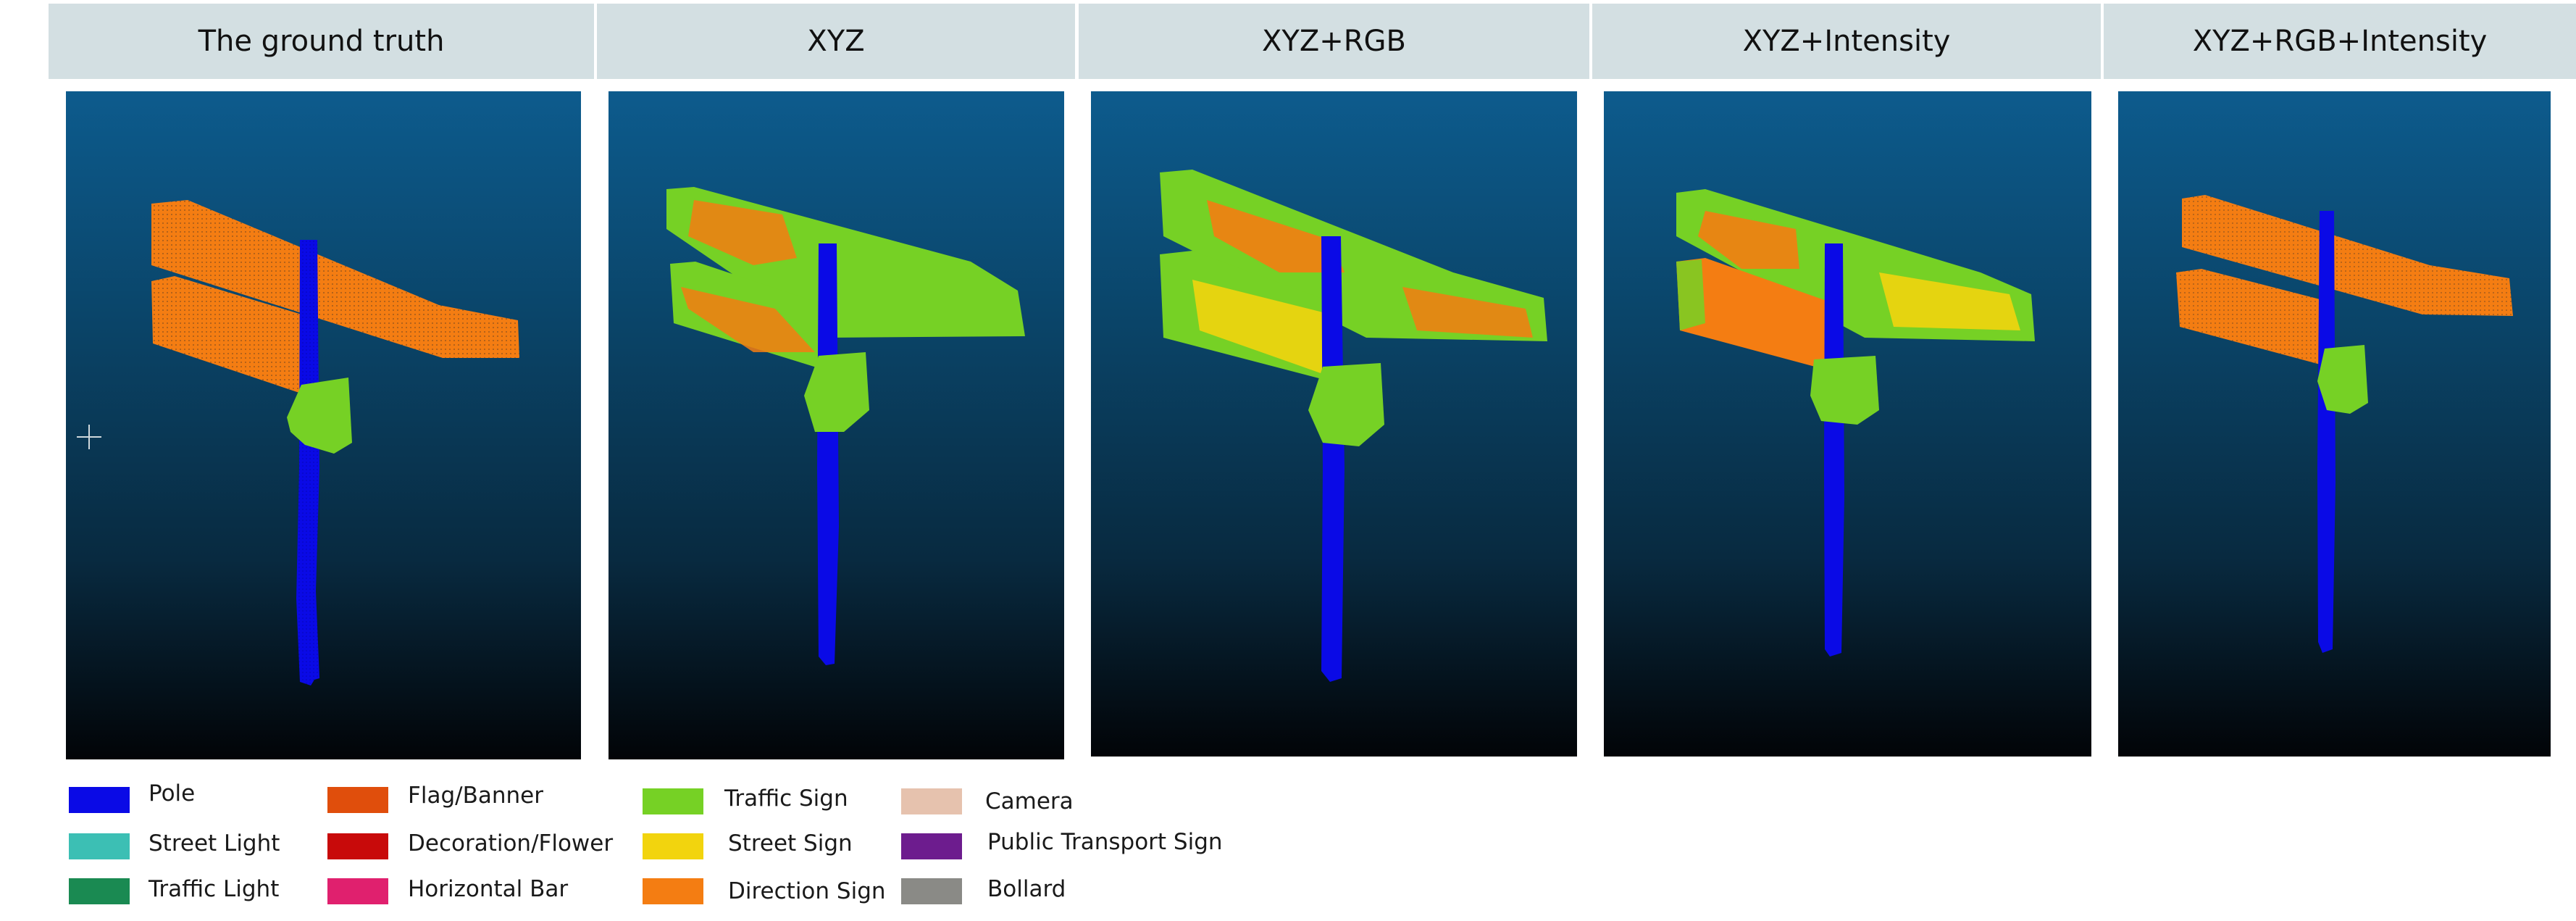  I want to click on legend-label-camera: Camera, so click(1029, 801).